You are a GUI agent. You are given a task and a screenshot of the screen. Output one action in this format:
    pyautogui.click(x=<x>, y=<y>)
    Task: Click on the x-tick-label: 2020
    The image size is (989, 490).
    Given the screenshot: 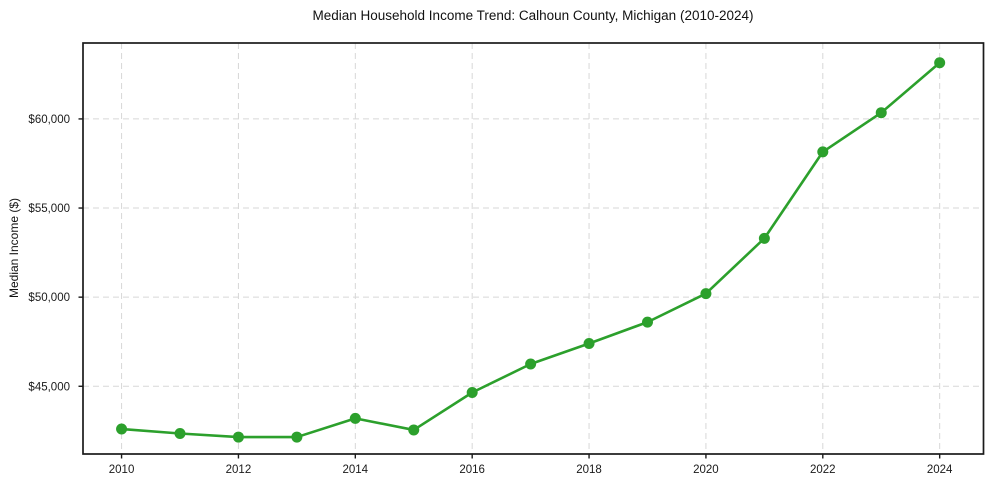 What is the action you would take?
    pyautogui.click(x=706, y=470)
    